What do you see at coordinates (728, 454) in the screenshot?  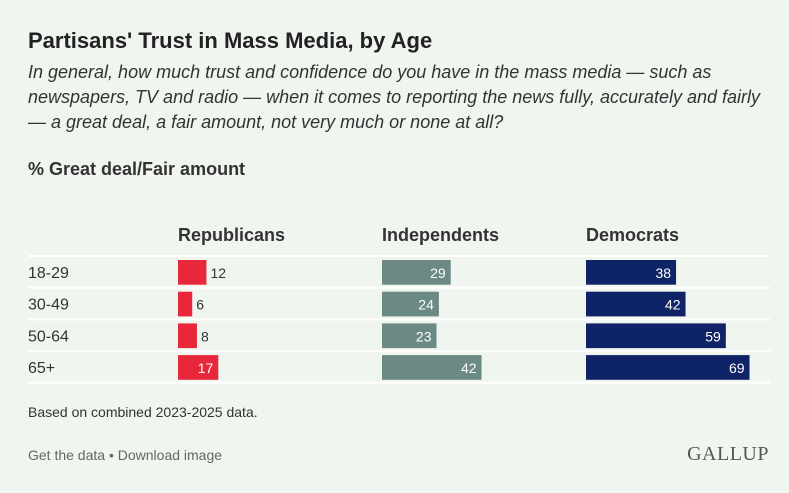 I see `gallup-logo: GALLUP` at bounding box center [728, 454].